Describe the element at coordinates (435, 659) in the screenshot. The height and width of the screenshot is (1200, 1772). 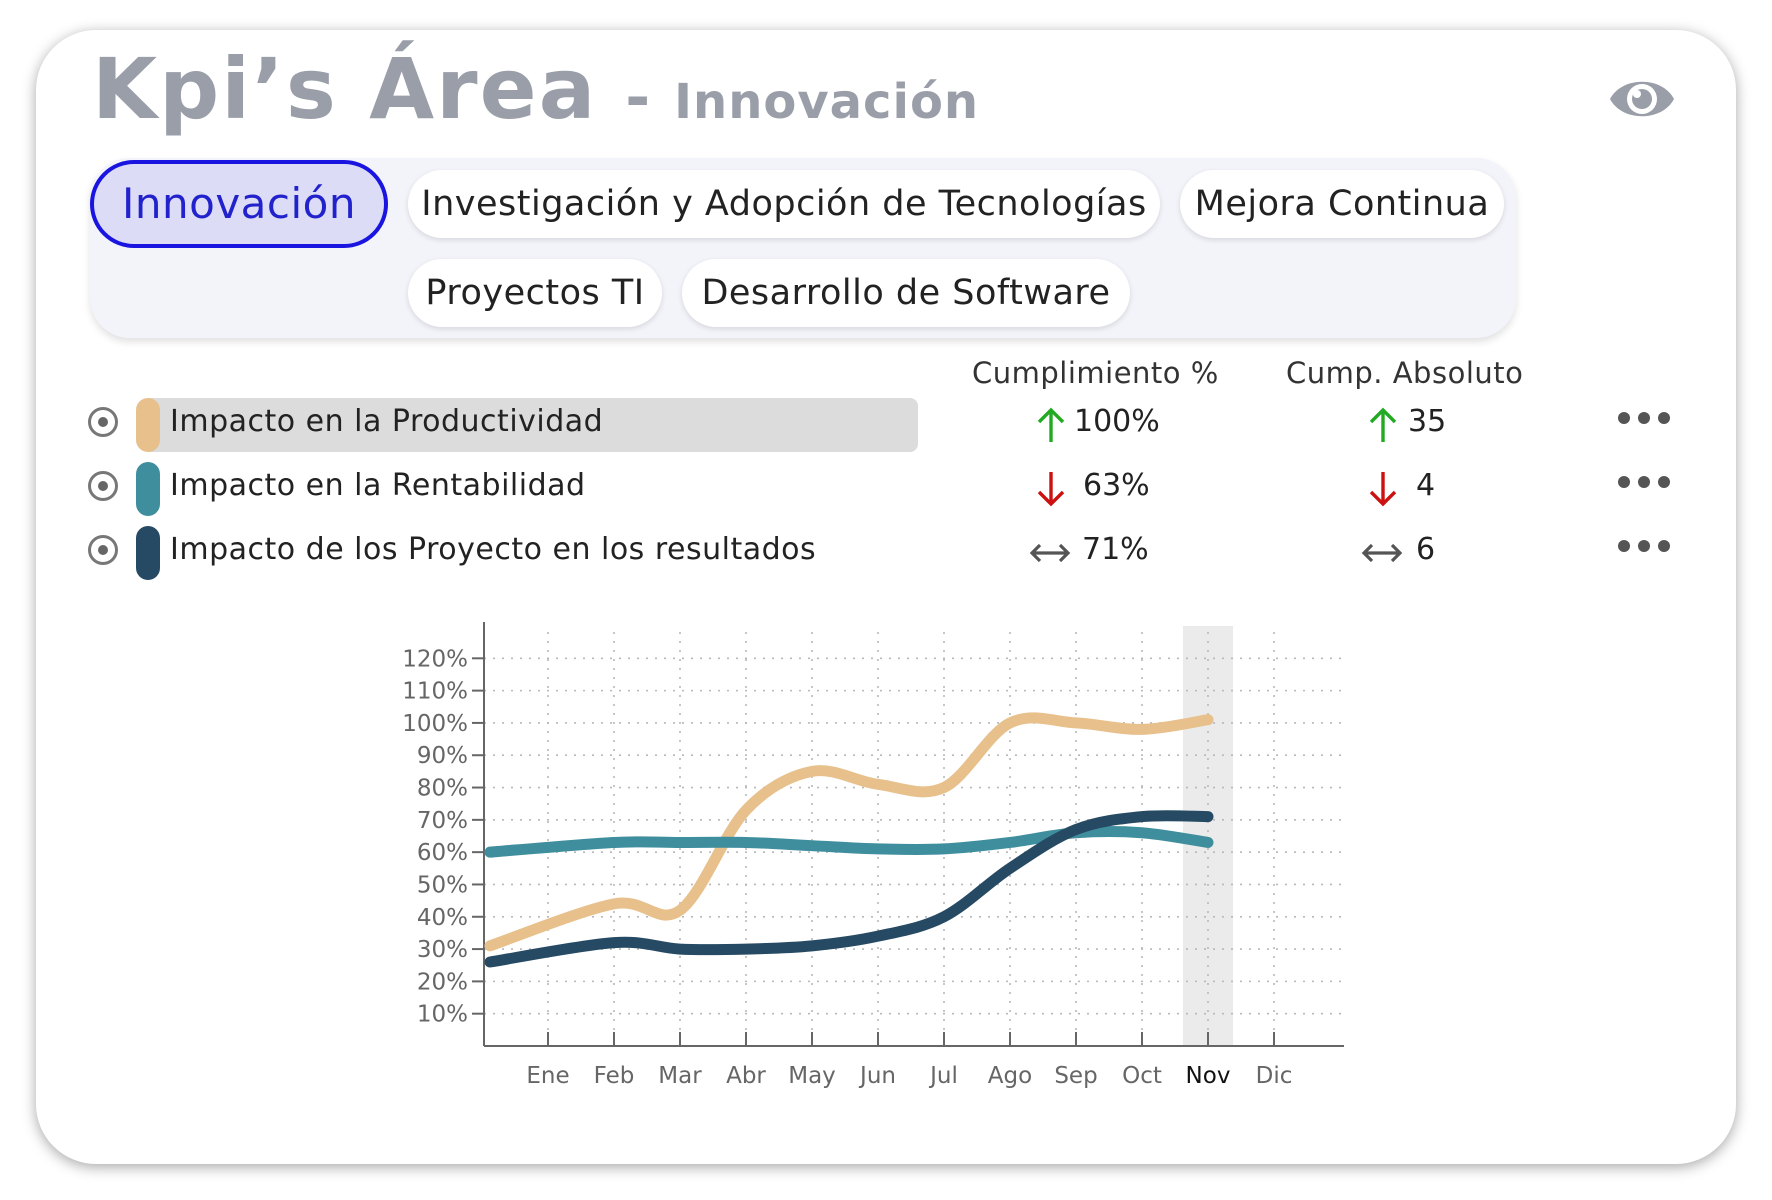
I see `y-tick-label: 120%` at that location.